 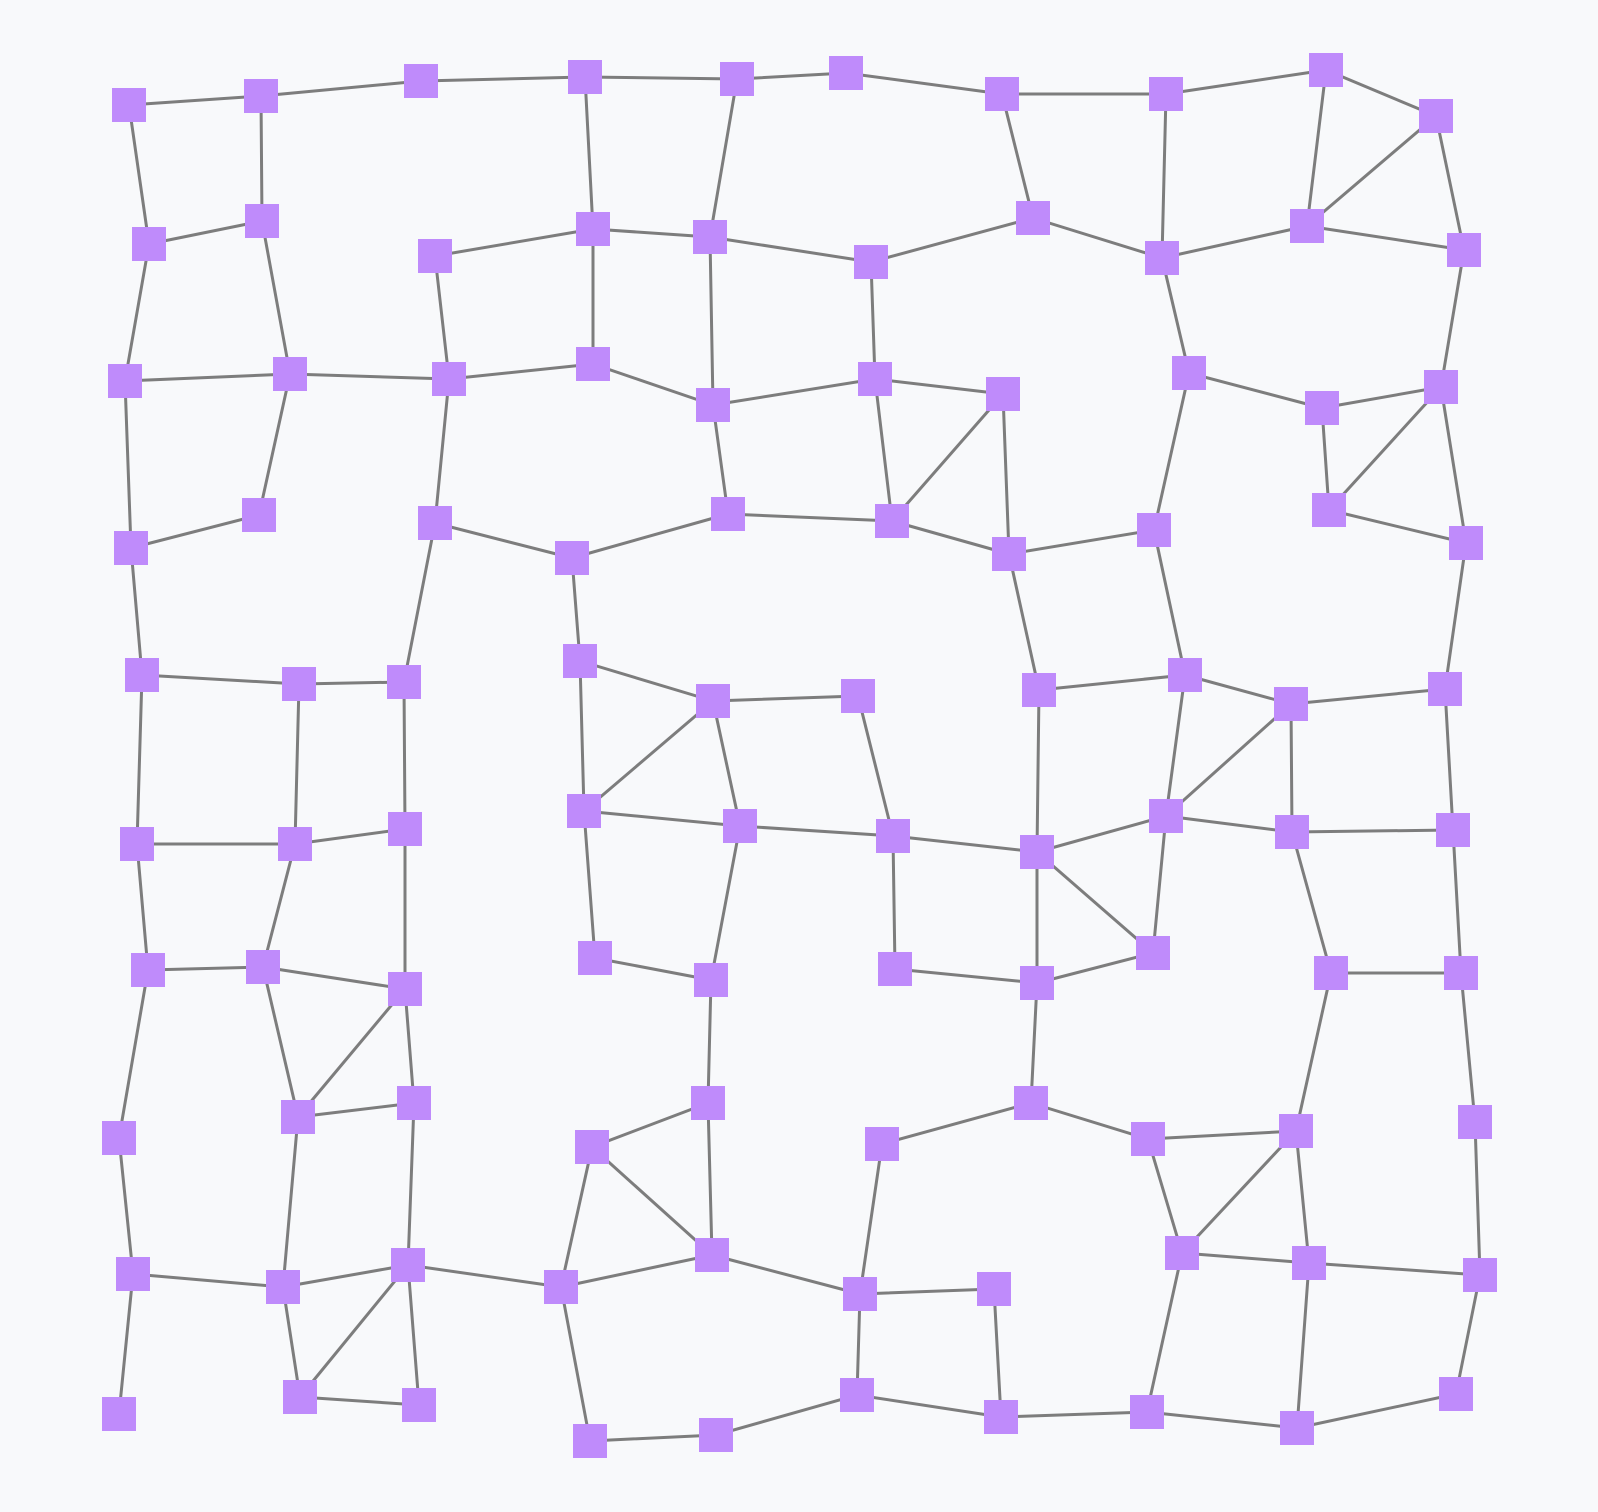 I want to click on node-n72, so click(x=298, y=1117).